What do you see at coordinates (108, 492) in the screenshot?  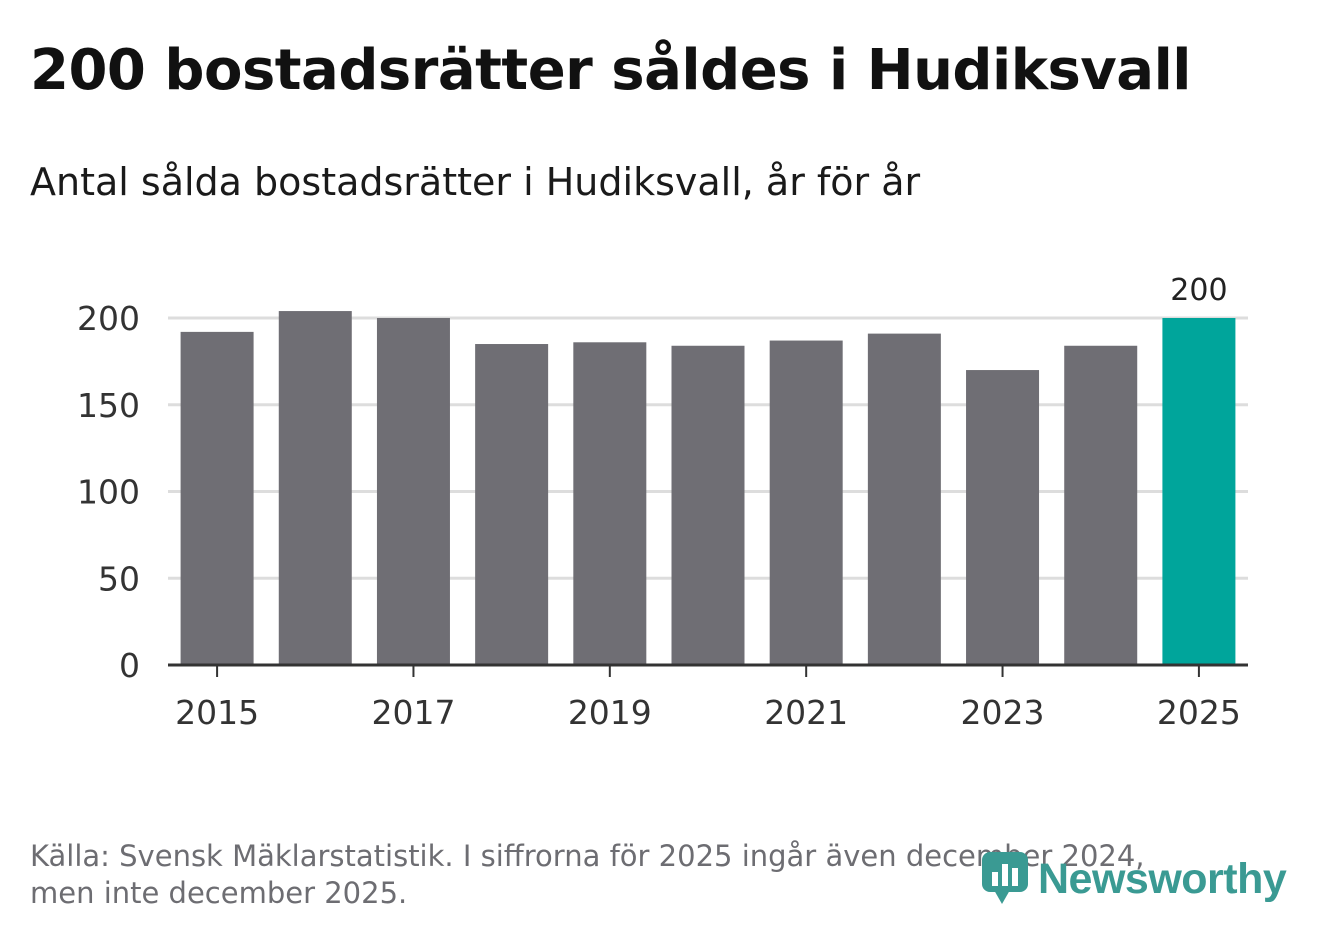 I see `y-tick-label-100: 100` at bounding box center [108, 492].